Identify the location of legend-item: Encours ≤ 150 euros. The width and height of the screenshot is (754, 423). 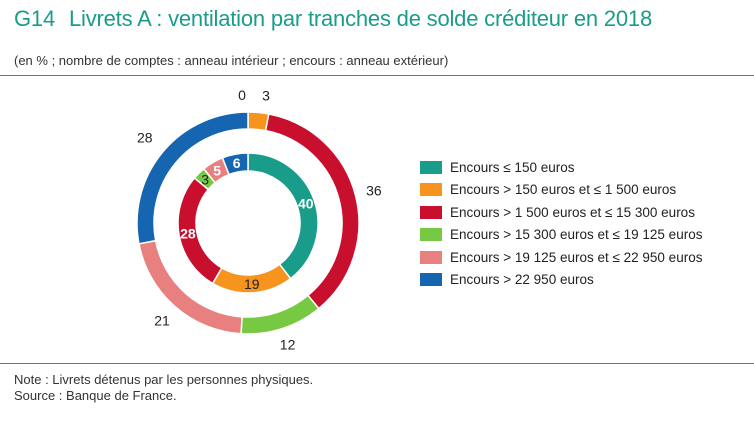
(561, 167).